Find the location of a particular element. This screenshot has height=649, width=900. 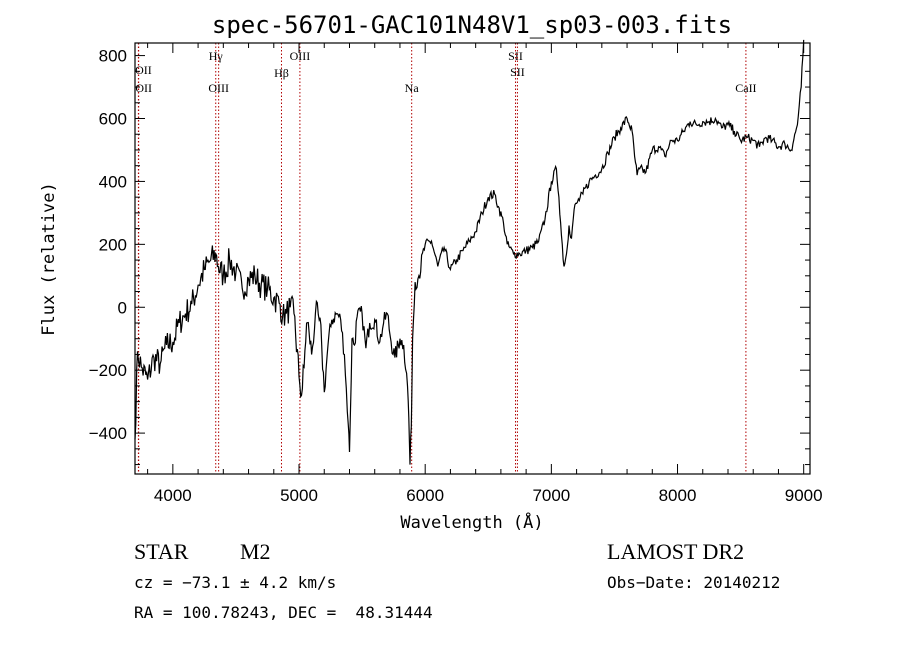

x-tick-label: 7000 is located at coordinates (551, 495).